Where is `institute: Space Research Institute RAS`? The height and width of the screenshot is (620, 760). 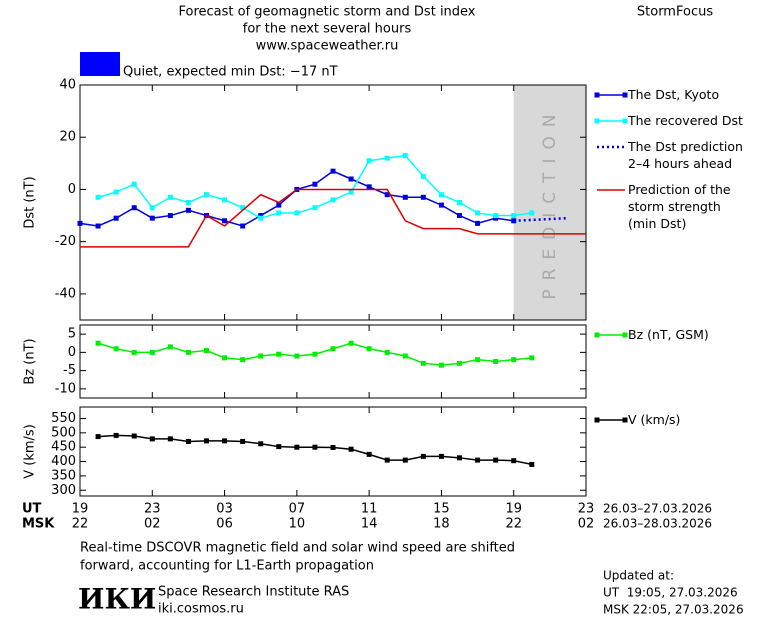 institute: Space Research Institute RAS is located at coordinates (253, 592).